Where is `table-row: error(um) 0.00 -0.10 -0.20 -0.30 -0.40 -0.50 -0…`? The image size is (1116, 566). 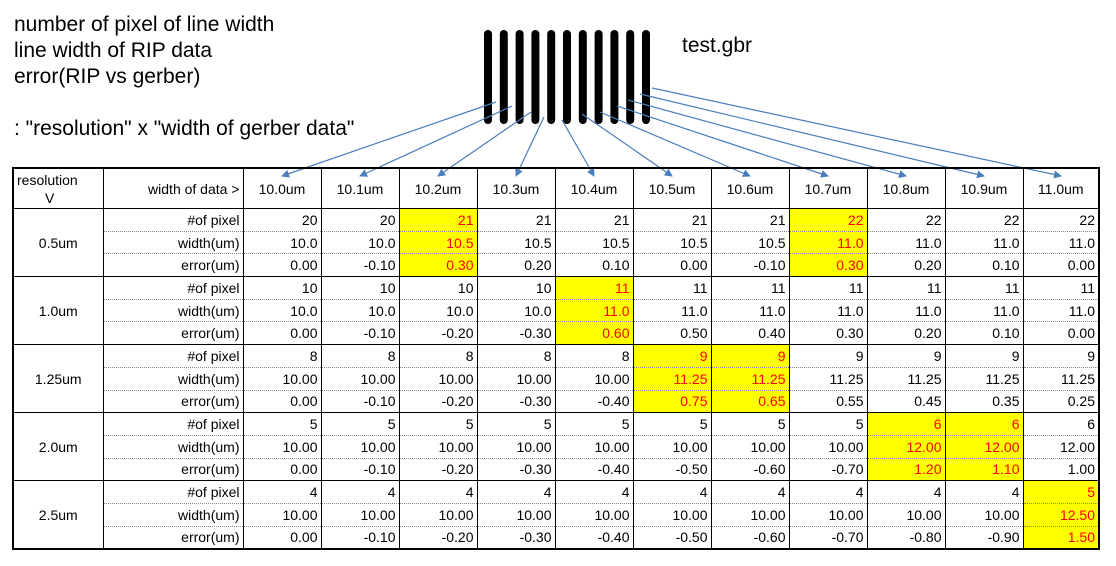
table-row: error(um) 0.00 -0.10 -0.20 -0.30 -0.40 -0.50 -0… is located at coordinates (556, 538).